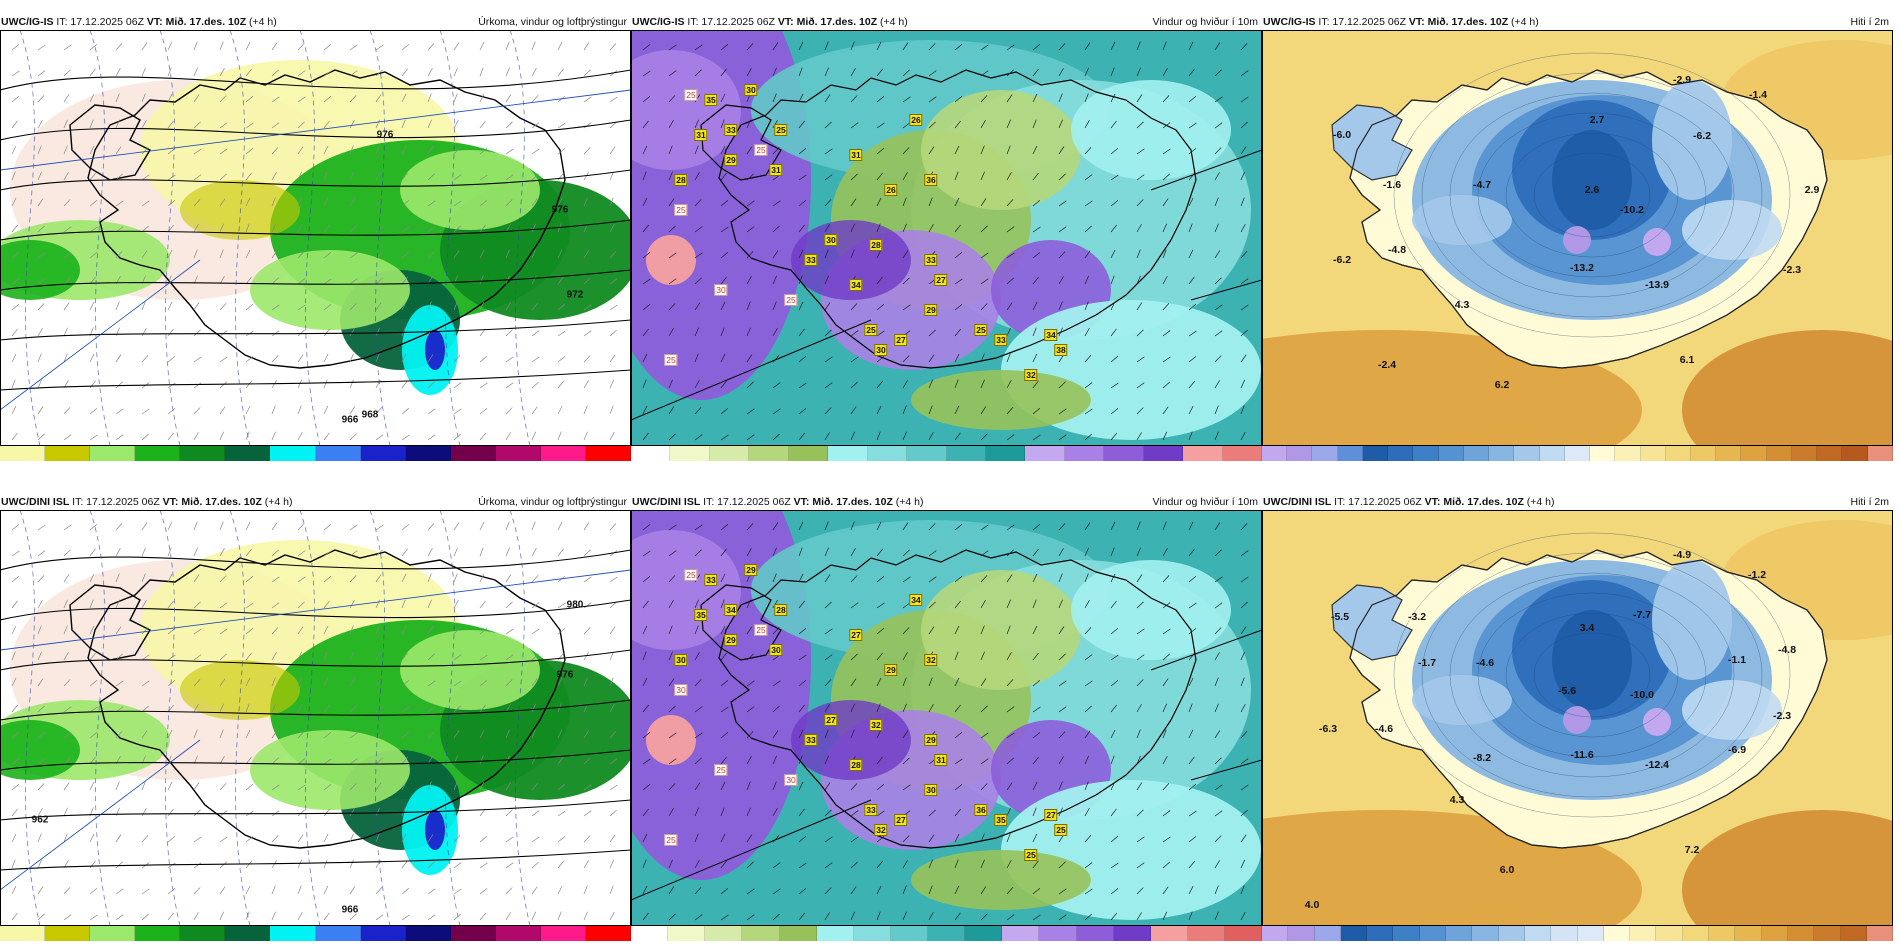 Image resolution: width=1900 pixels, height=950 pixels. I want to click on pressure-label: 968, so click(370, 415).